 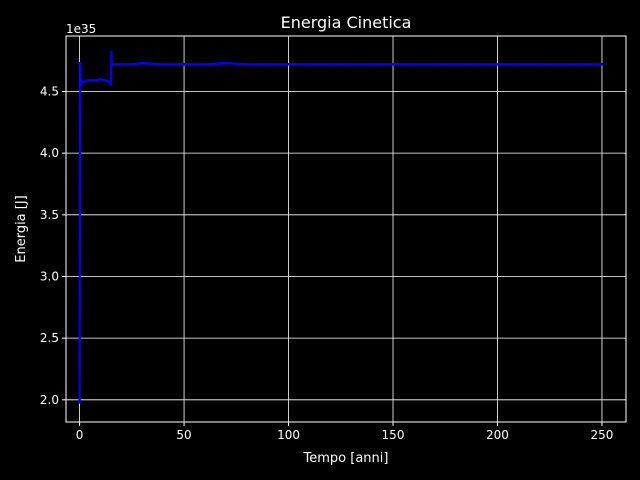 What do you see at coordinates (80, 435) in the screenshot?
I see `x-tick-label: 0` at bounding box center [80, 435].